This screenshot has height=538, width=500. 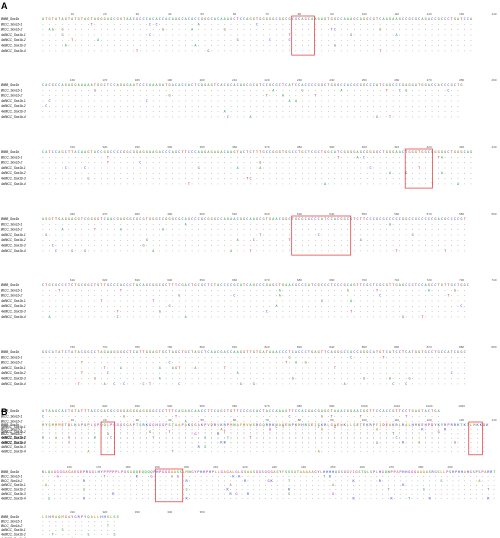 I want to click on ruler-tick: 60, so click(x=235, y=14).